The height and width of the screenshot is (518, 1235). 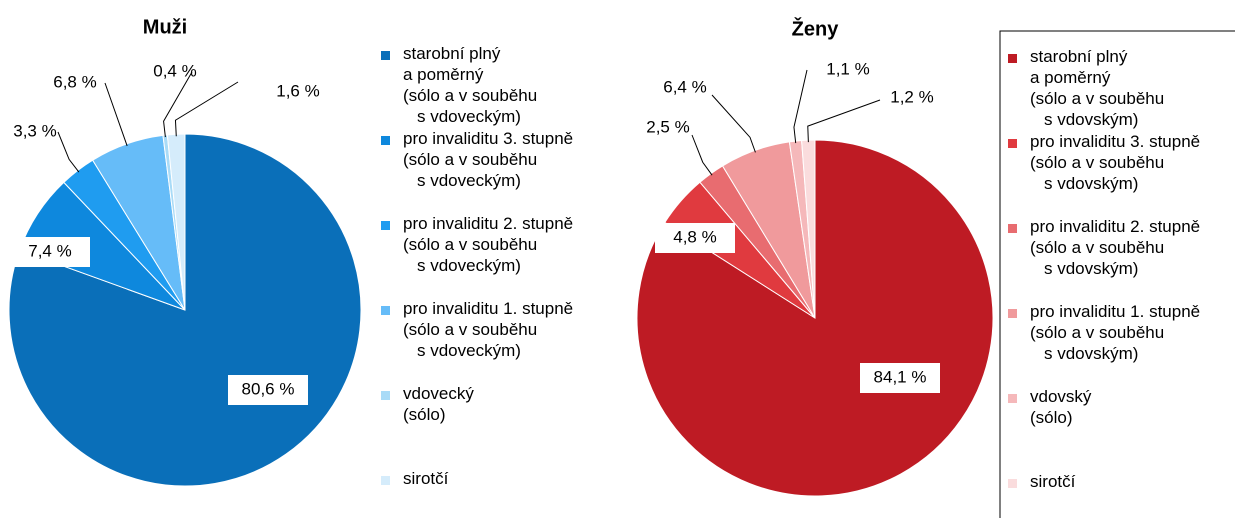 What do you see at coordinates (911, 96) in the screenshot?
I see `data-label: 1,2 %` at bounding box center [911, 96].